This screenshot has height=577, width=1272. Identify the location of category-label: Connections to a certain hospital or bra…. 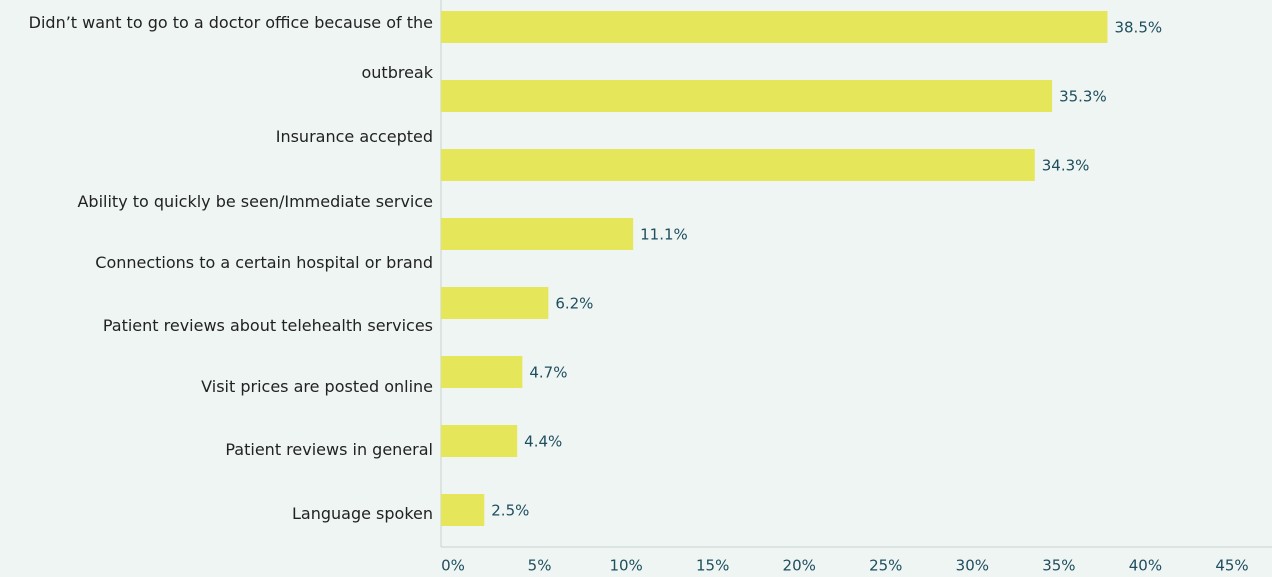
(264, 262).